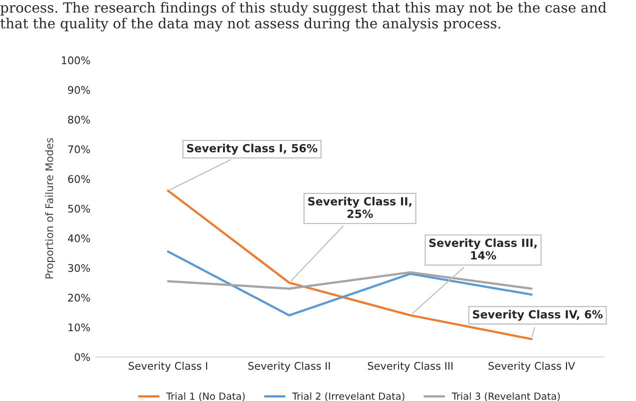  Describe the element at coordinates (79, 238) in the screenshot. I see `y-tick-label: 40%` at that location.